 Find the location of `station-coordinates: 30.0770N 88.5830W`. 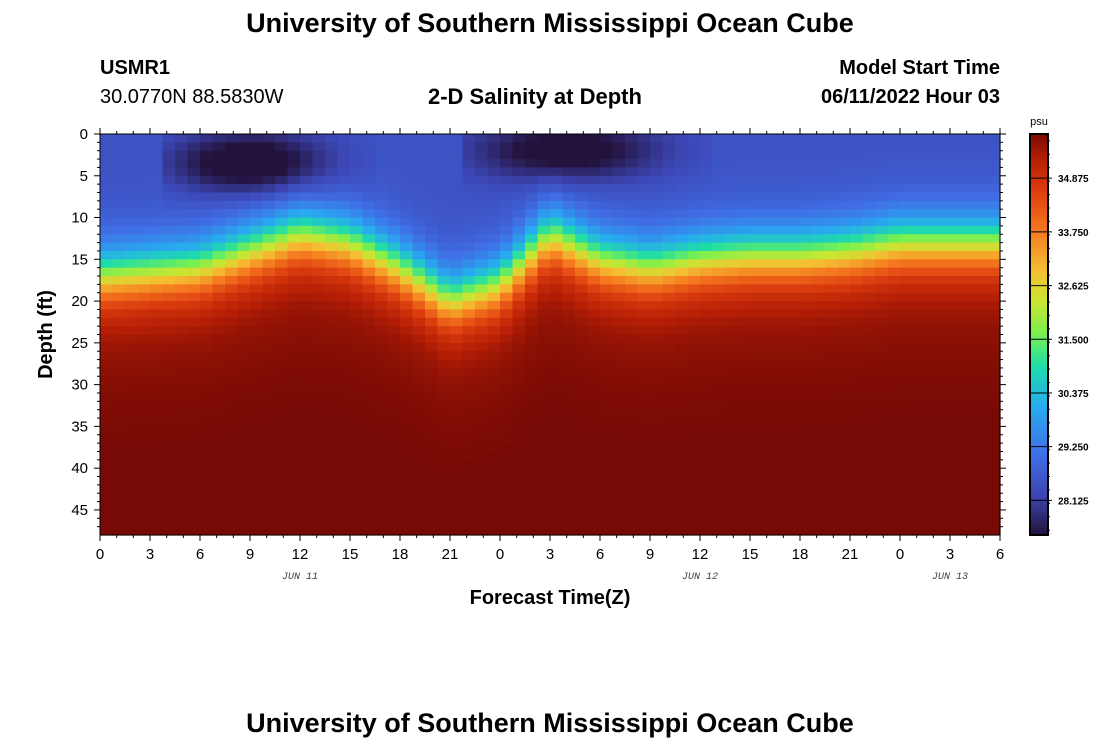

station-coordinates: 30.0770N 88.5830W is located at coordinates (192, 97).